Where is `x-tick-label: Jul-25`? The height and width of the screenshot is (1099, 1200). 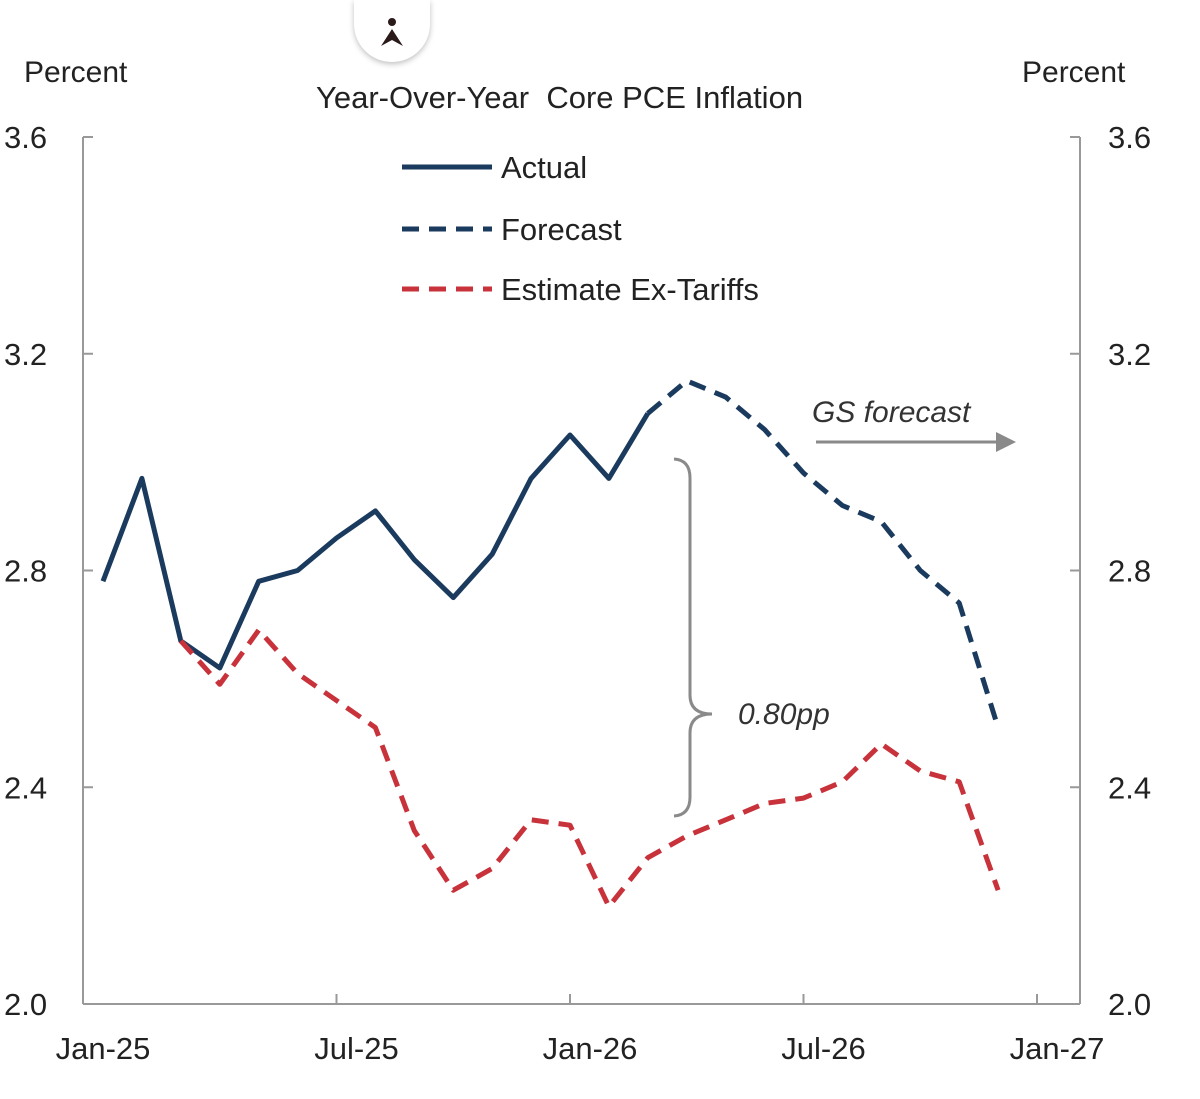 x-tick-label: Jul-25 is located at coordinates (356, 1048).